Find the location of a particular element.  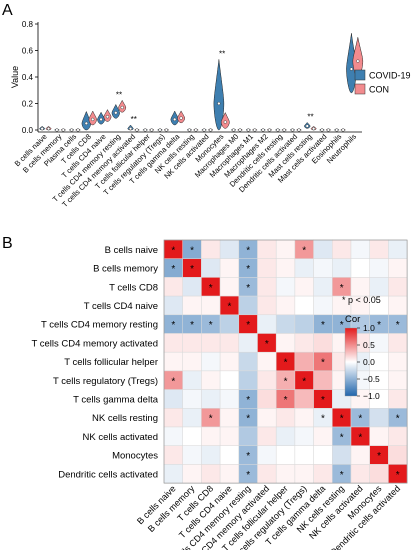

violin-con-mast-cells-activated-median is located at coordinates (328, 130).